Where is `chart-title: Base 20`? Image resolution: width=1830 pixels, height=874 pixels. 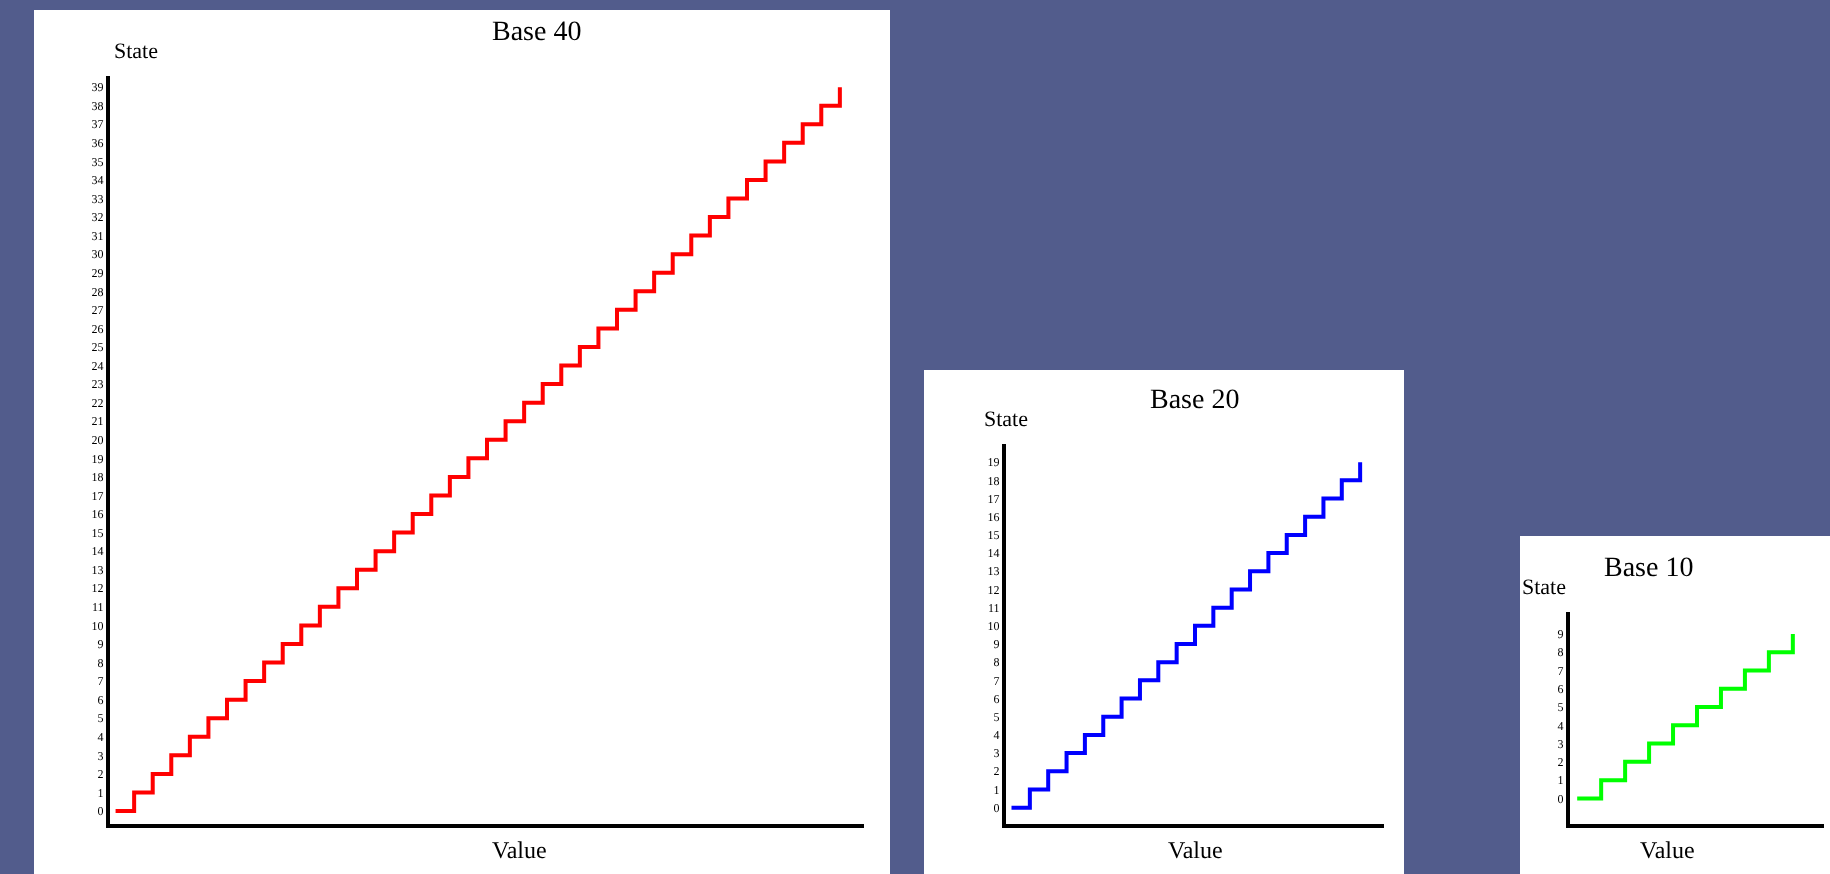 chart-title: Base 20 is located at coordinates (1195, 401).